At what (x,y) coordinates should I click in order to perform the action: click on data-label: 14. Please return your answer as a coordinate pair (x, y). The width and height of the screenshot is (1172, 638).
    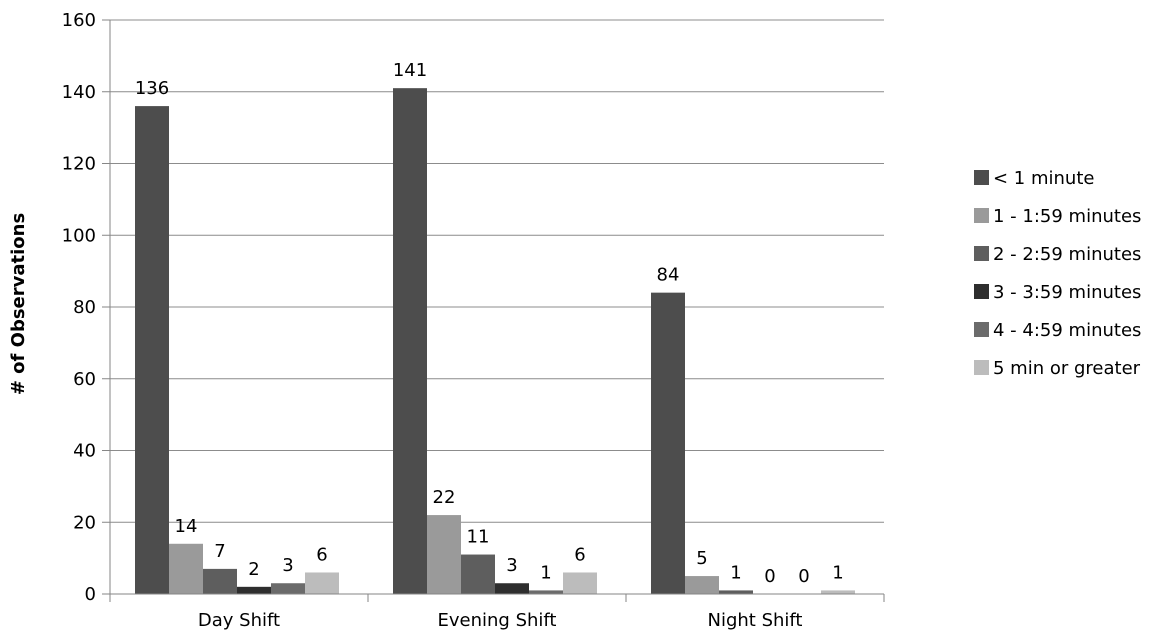
    Looking at the image, I should click on (186, 526).